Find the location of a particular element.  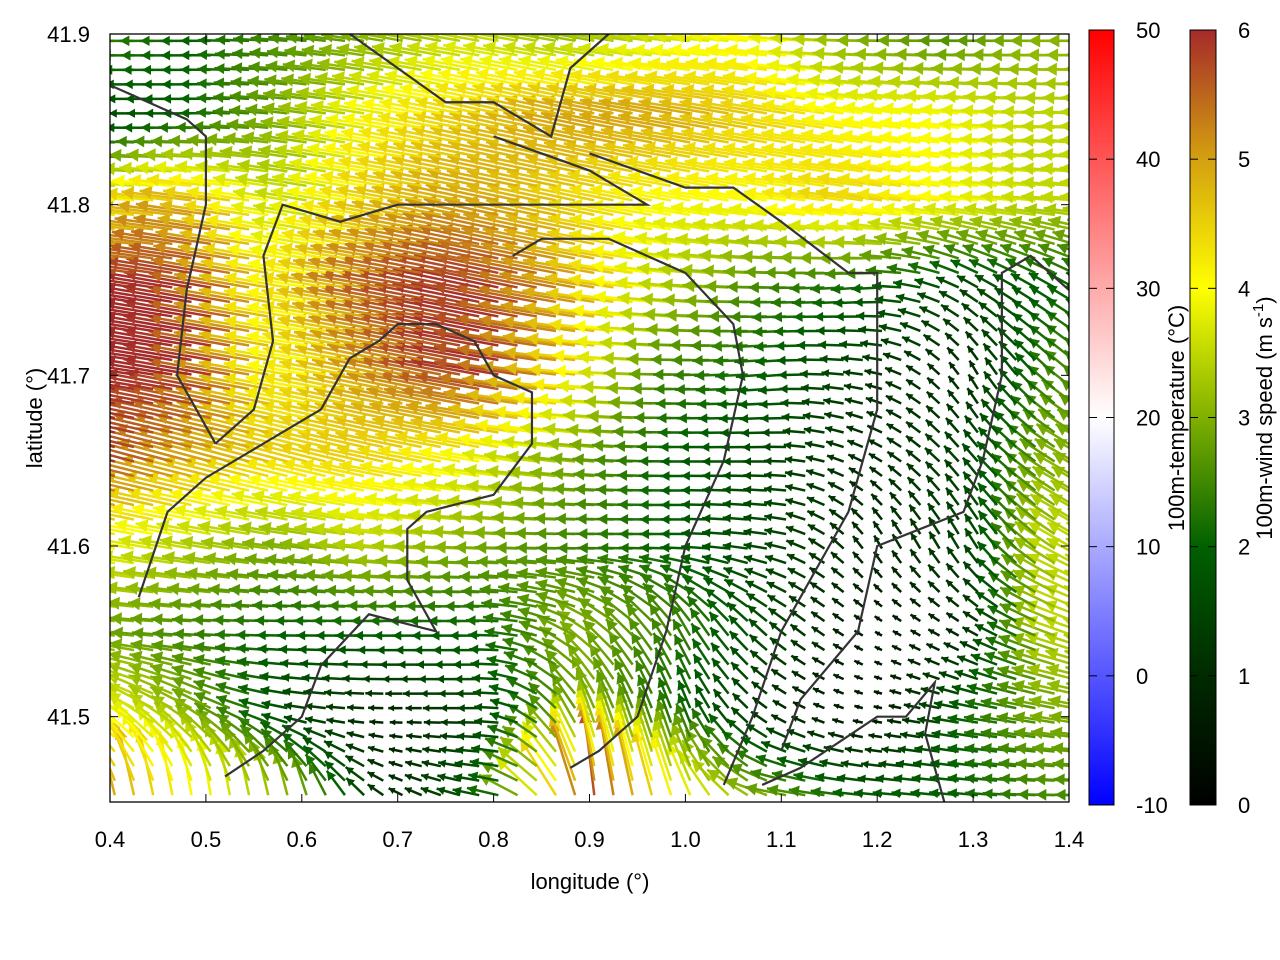

colorbar-tick-label: 0 is located at coordinates (1244, 805).